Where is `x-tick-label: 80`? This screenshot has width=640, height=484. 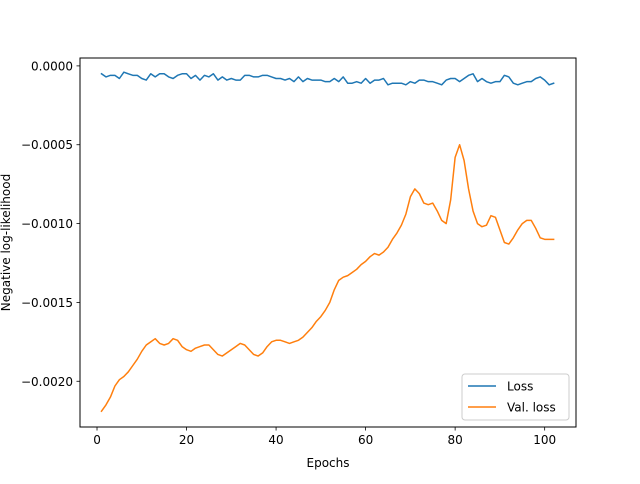
x-tick-label: 80 is located at coordinates (454, 440).